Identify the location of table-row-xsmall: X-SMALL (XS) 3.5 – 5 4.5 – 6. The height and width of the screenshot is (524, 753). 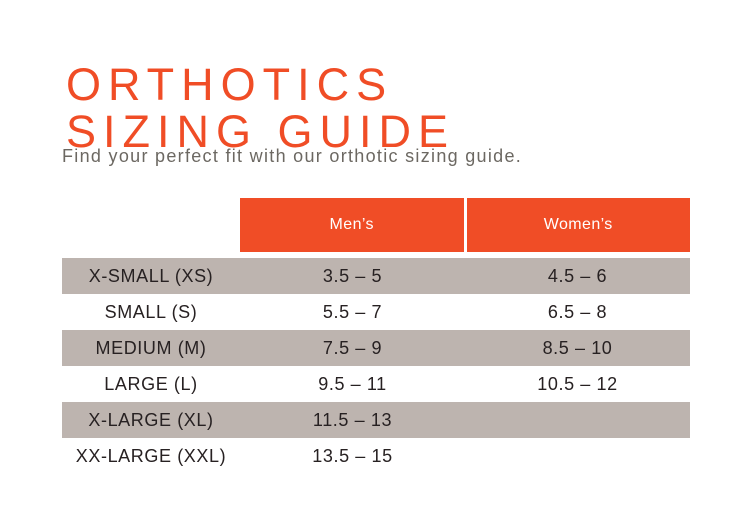
(376, 276).